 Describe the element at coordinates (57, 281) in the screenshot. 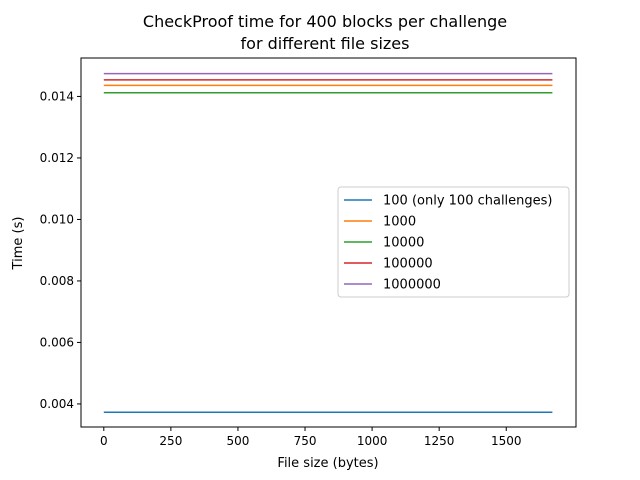

I see `y-tick-label-2: 0.008` at that location.